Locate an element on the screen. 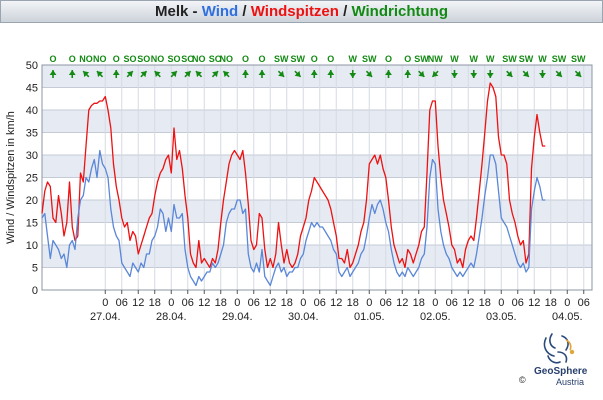  title-station: Melk is located at coordinates (172, 11).